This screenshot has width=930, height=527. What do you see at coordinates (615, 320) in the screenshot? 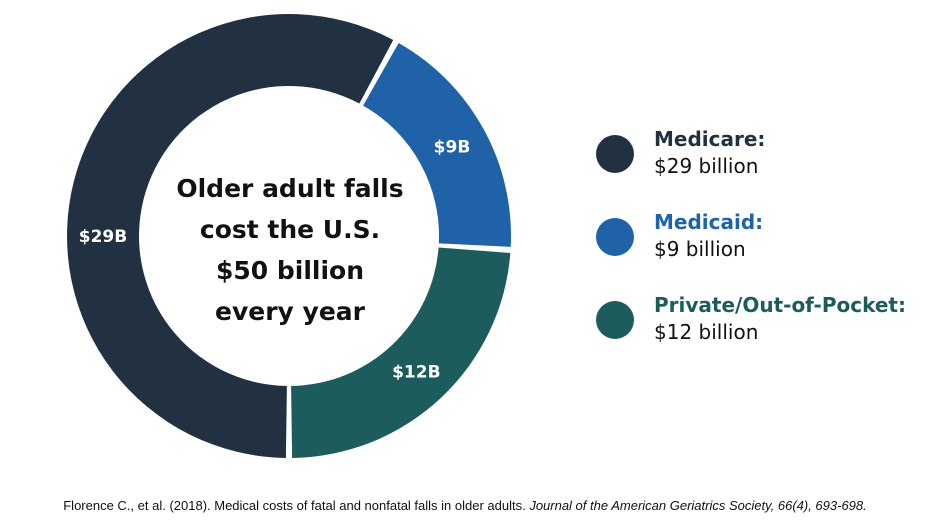
I see `legend-swatch-private` at bounding box center [615, 320].